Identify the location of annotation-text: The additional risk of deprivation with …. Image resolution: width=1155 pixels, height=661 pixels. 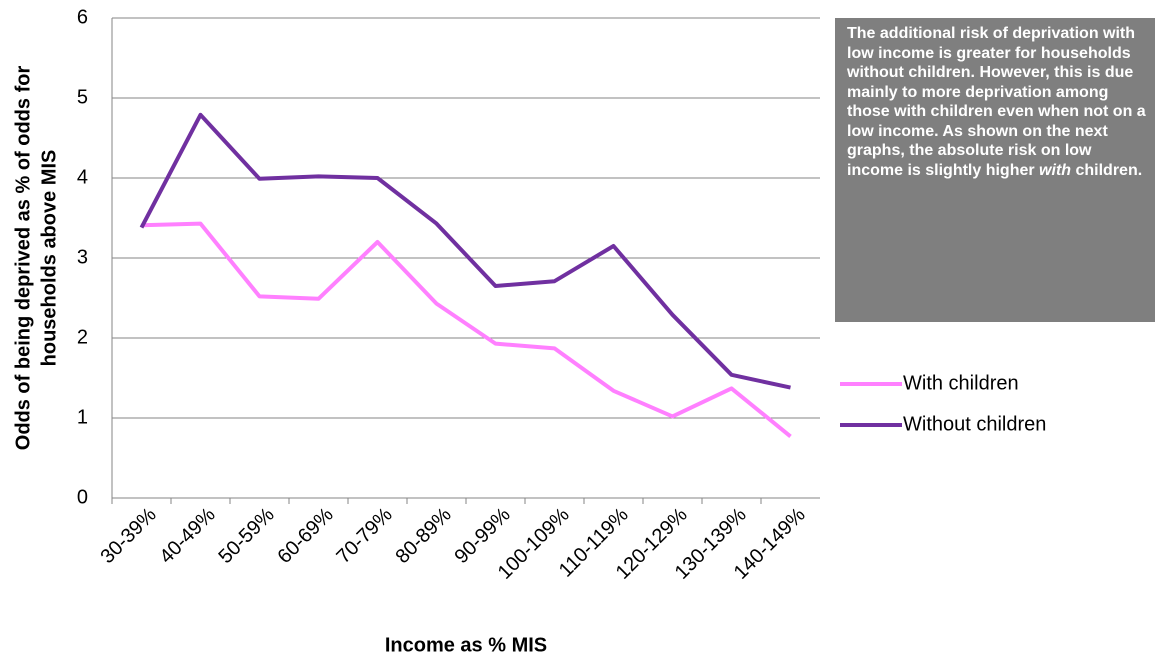
(996, 102).